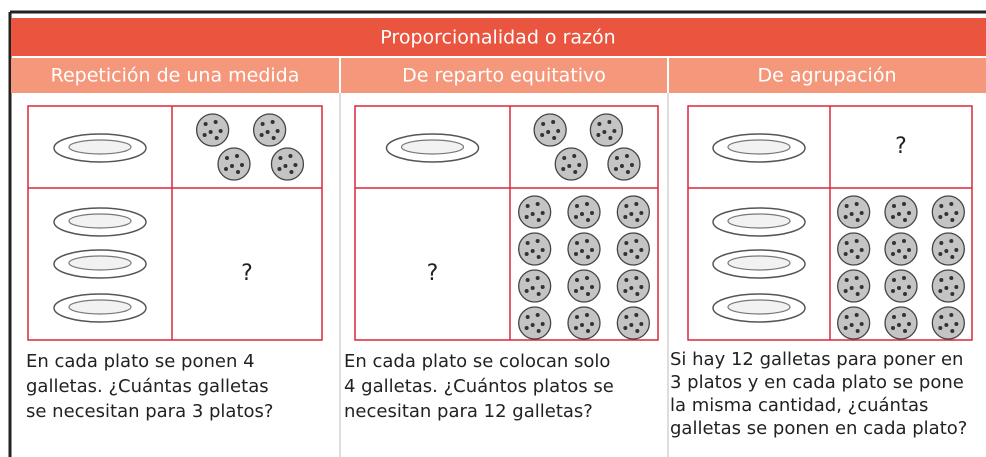 This screenshot has width=986, height=457. Describe the element at coordinates (149, 411) in the screenshot. I see `description-line: se necesitan para 3 platos?` at that location.